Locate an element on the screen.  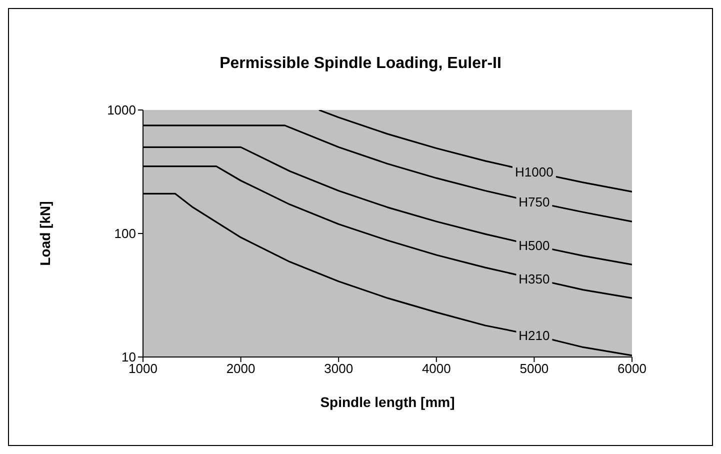
line-series is located at coordinates (475, 151).